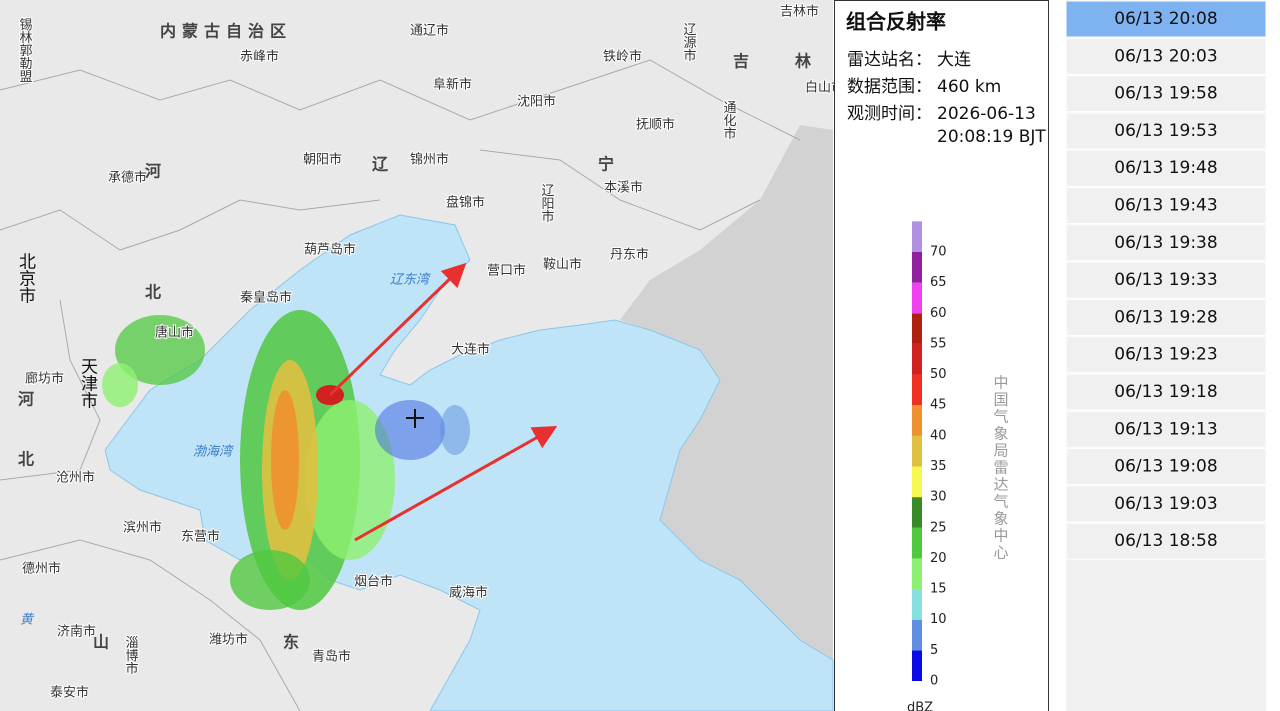 This screenshot has height=711, width=1280. I want to click on place-label: 宁, so click(609, 164).